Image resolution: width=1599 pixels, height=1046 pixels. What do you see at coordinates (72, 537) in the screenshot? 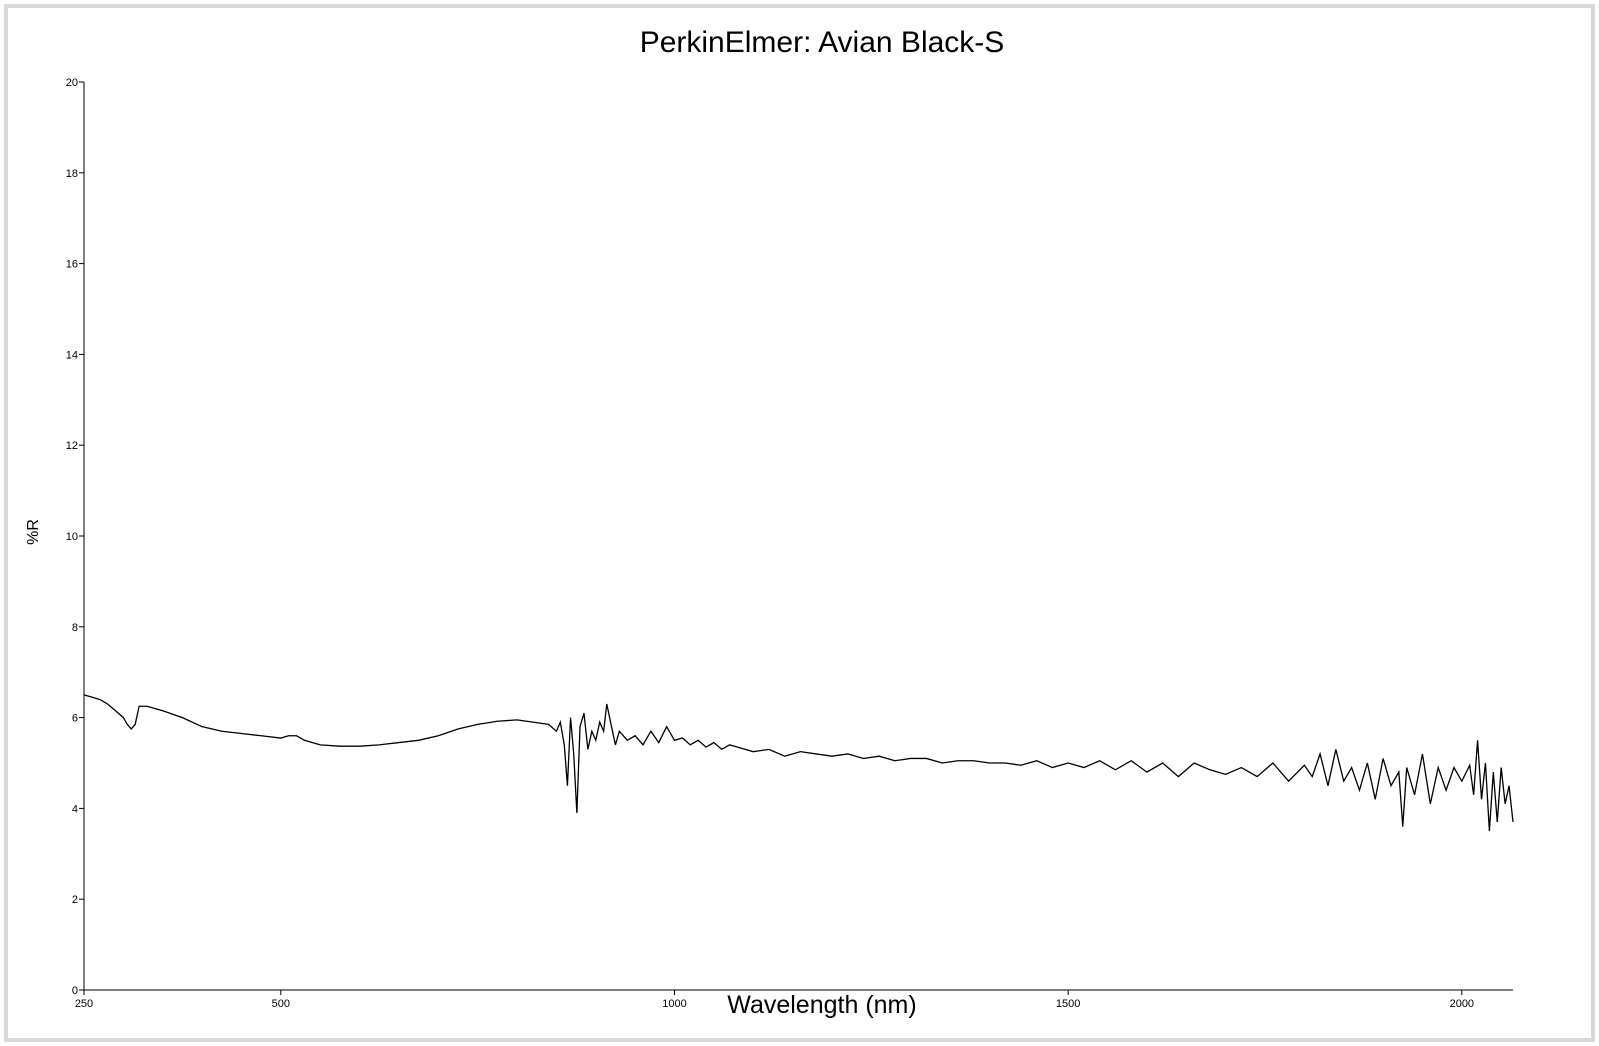
I see `y-tick-label: 10` at bounding box center [72, 537].